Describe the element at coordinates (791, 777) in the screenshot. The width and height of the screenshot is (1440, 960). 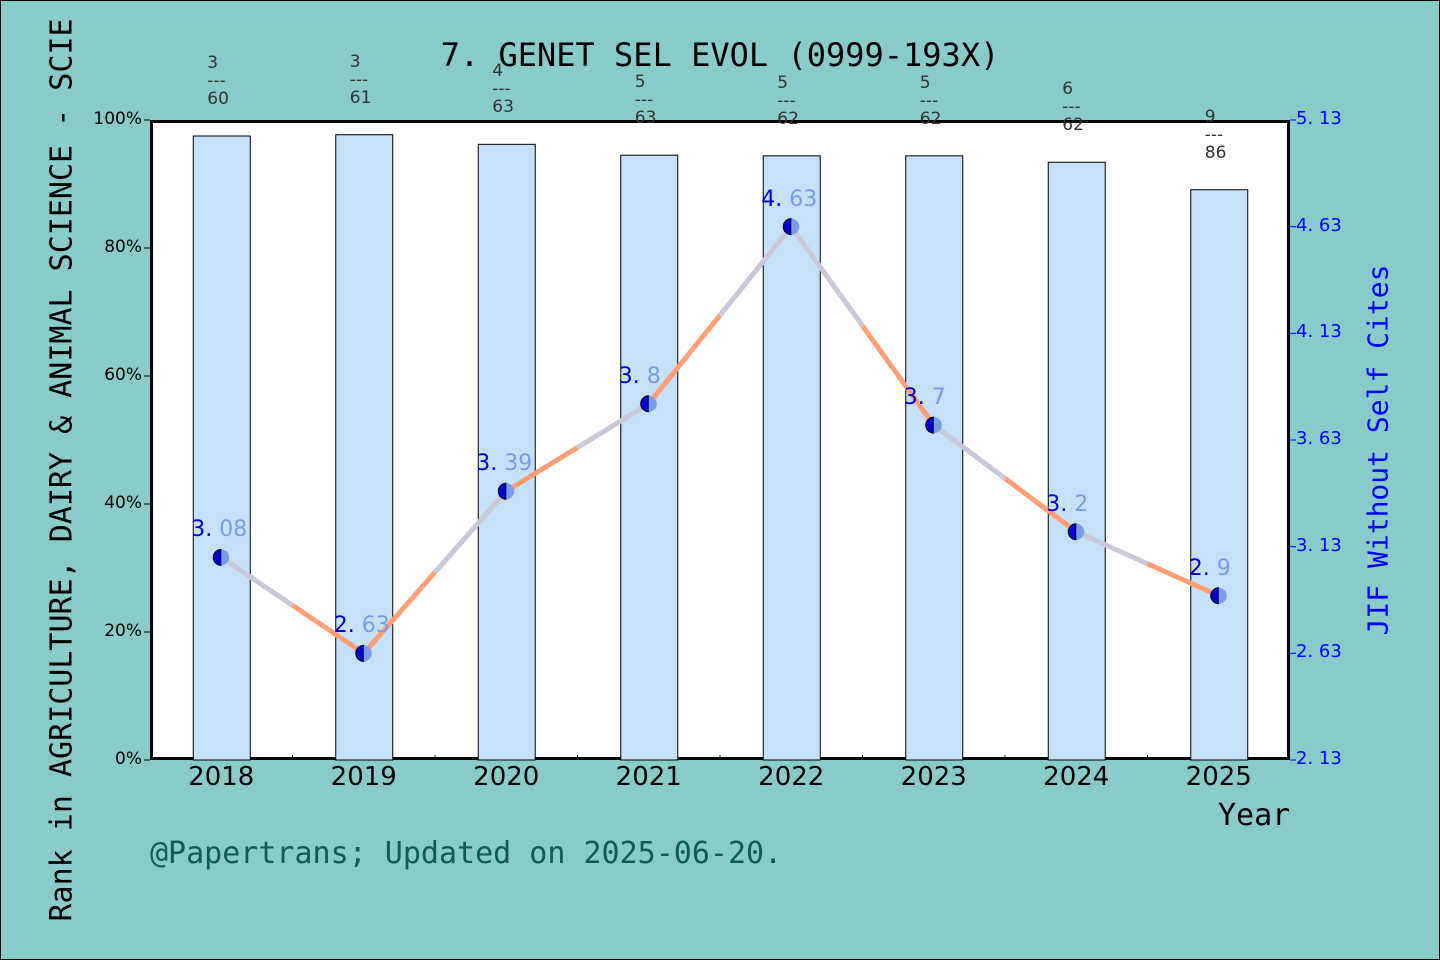
I see `x-tick-label: 2022` at that location.